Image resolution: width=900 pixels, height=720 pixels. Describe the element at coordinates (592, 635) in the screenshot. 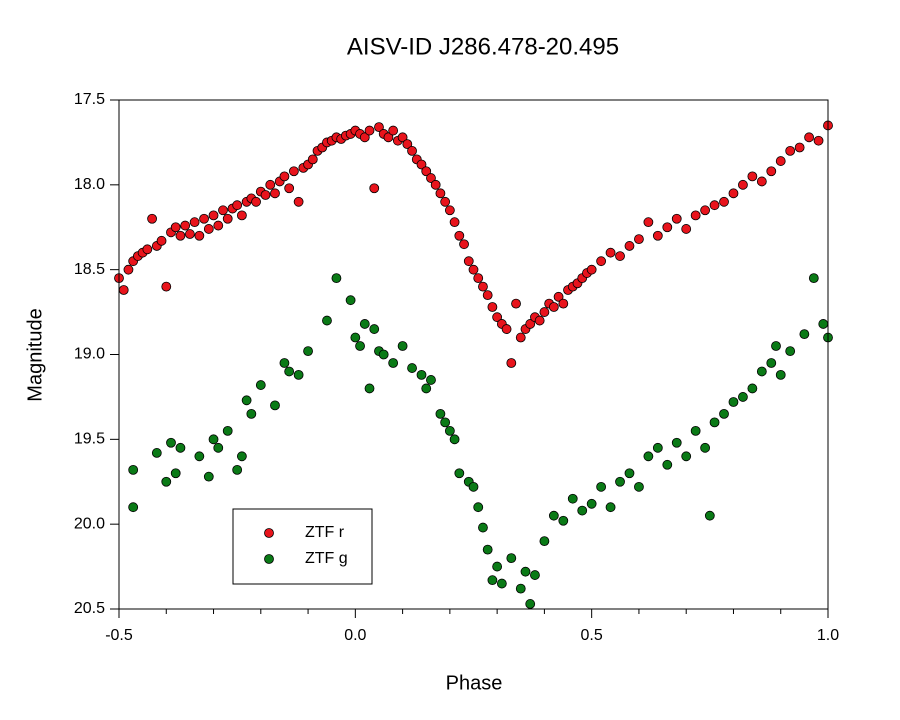

I see `x-tick-label: 0.5` at that location.